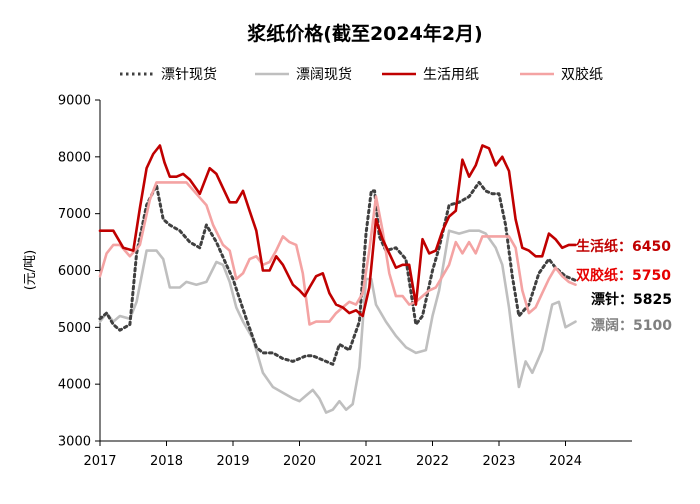  Describe the element at coordinates (74, 385) in the screenshot. I see `y-tick-label: 4000` at that location.